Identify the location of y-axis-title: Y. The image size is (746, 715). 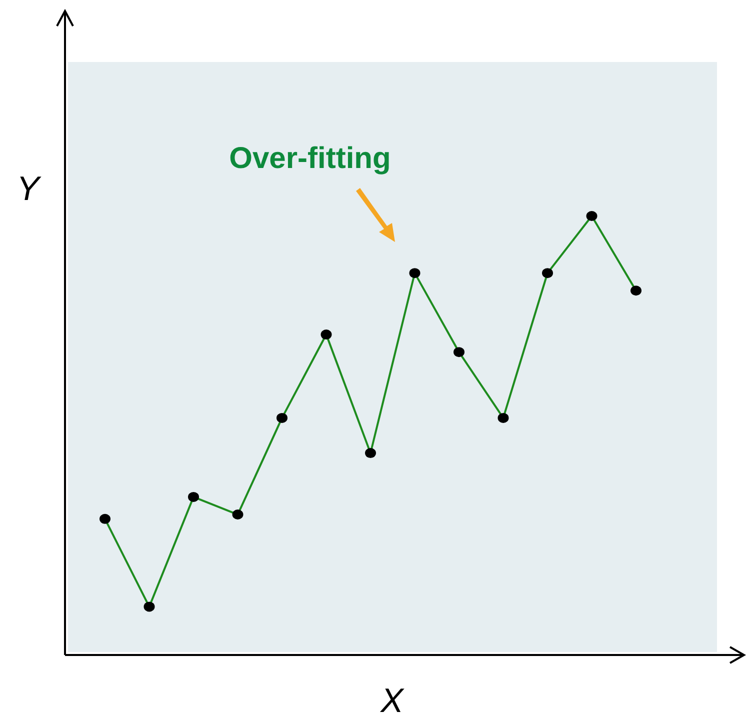
(29, 189).